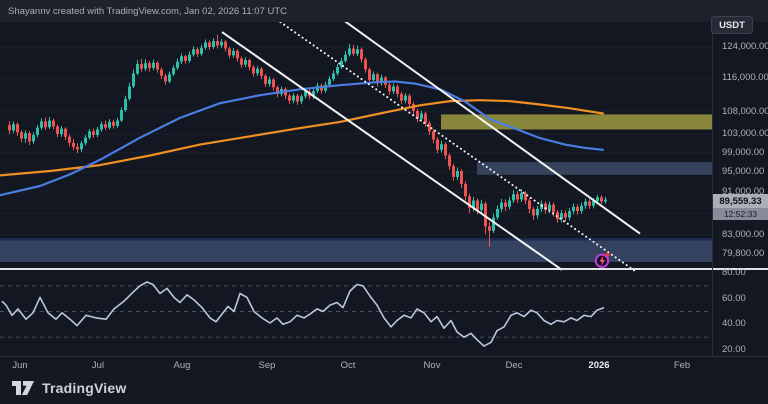 The width and height of the screenshot is (768, 404). Describe the element at coordinates (599, 365) in the screenshot. I see `time-axis-label-2026: 2026` at that location.